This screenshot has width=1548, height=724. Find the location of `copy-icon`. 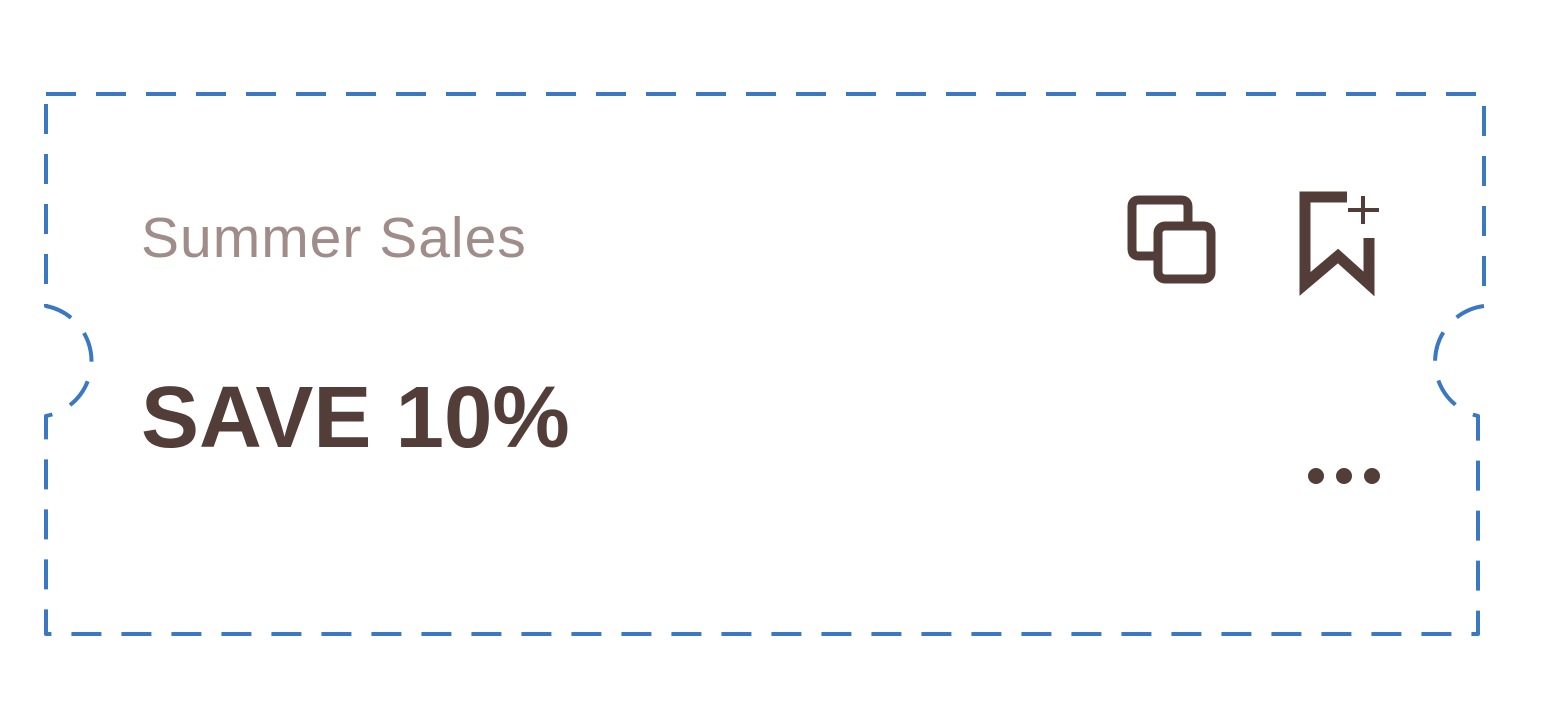

copy-icon is located at coordinates (1171, 239).